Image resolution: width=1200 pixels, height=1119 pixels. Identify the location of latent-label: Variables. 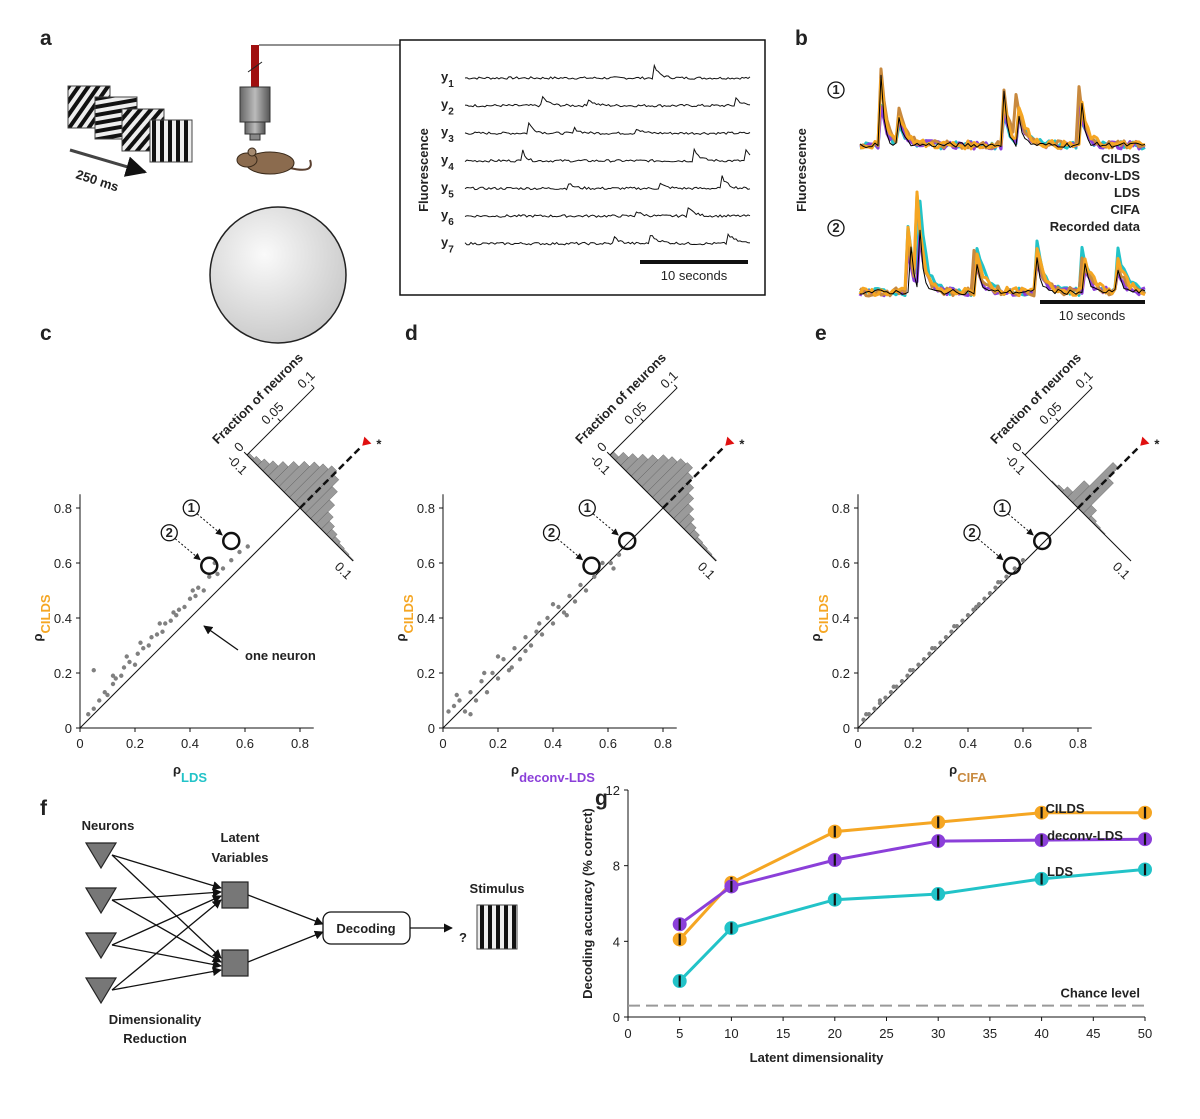
(239, 857).